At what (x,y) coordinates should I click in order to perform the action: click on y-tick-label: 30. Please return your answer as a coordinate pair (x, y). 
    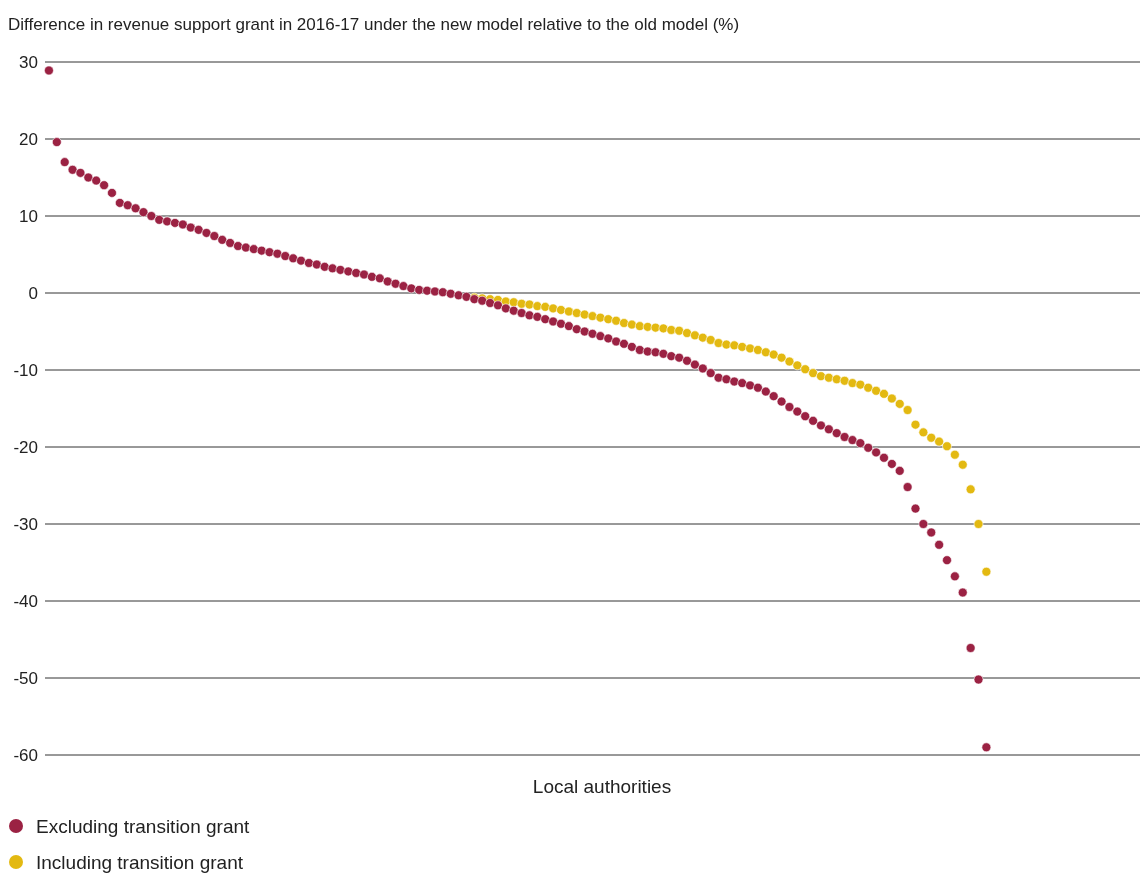
    Looking at the image, I should click on (28, 62).